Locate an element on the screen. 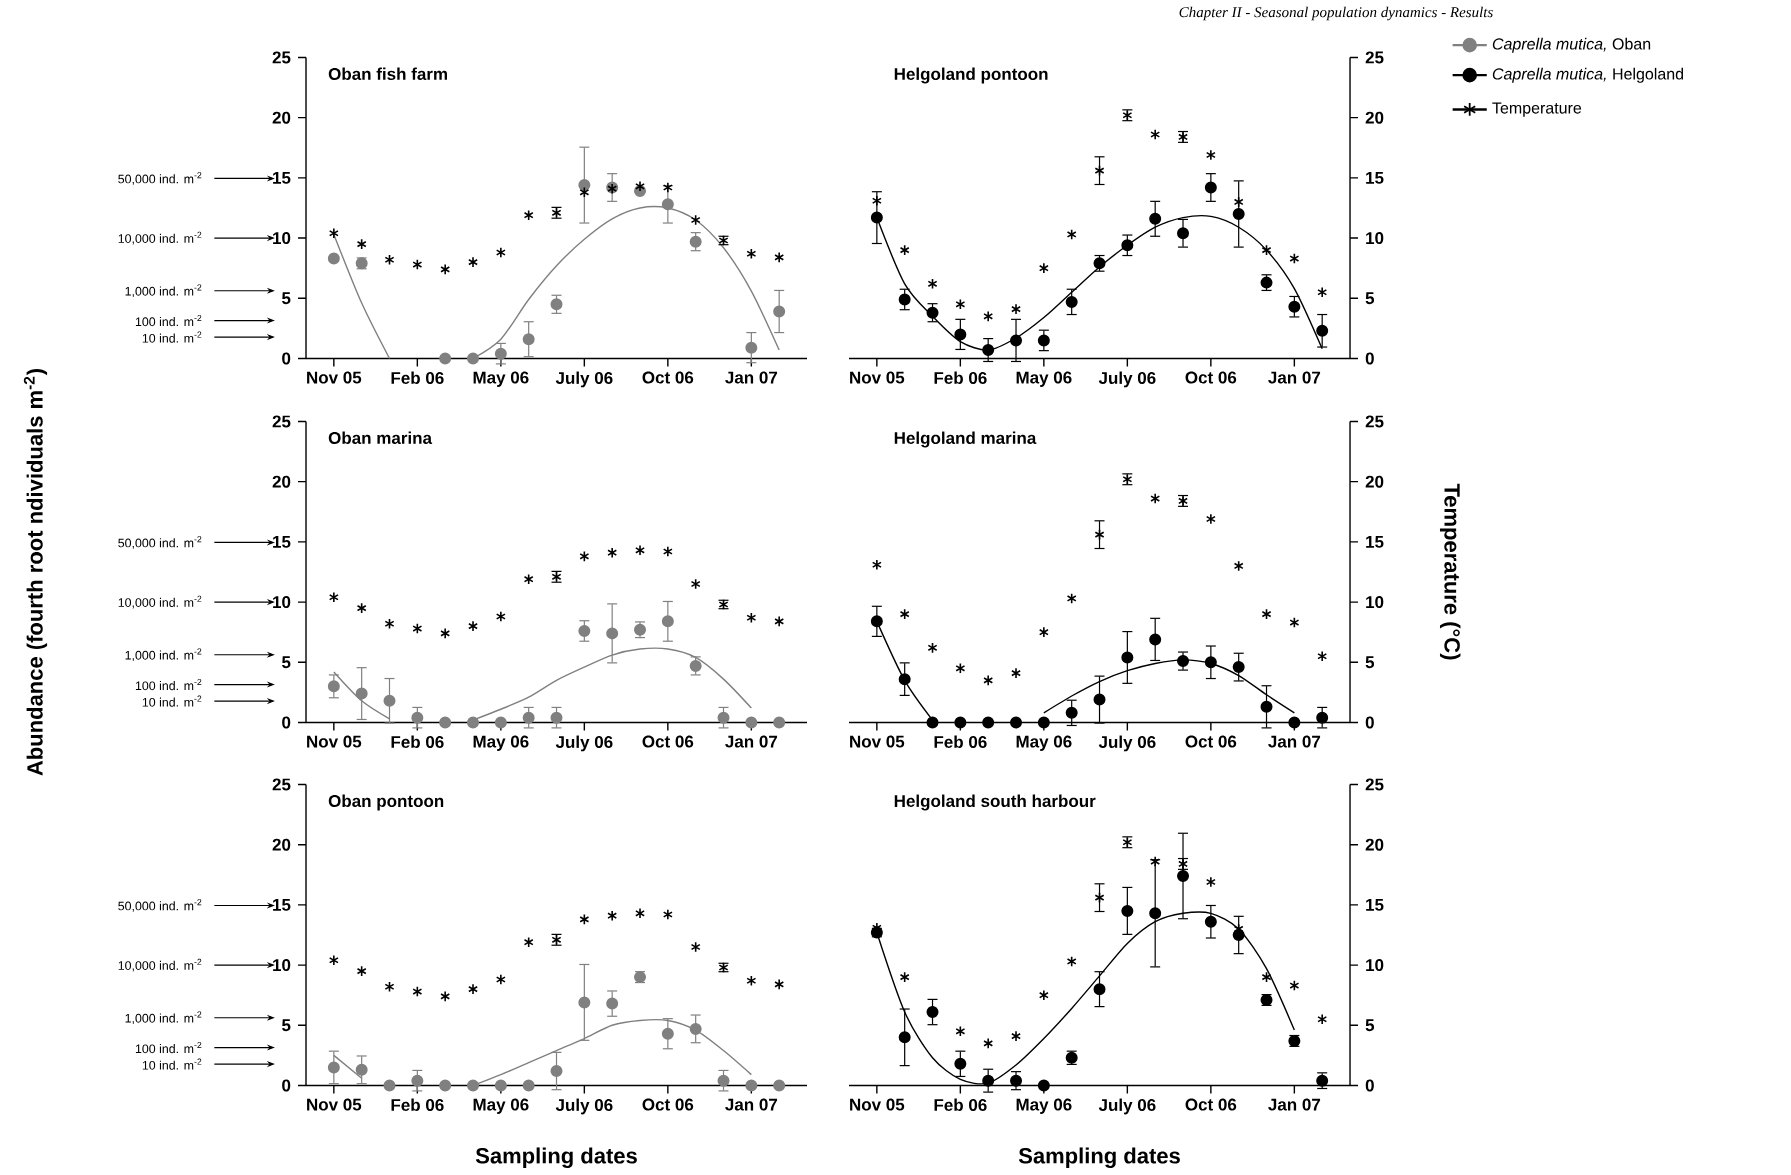 This screenshot has width=1791, height=1175. text: Chapter II - Seasonal population dynamics - Results is located at coordinates (1336, 13).